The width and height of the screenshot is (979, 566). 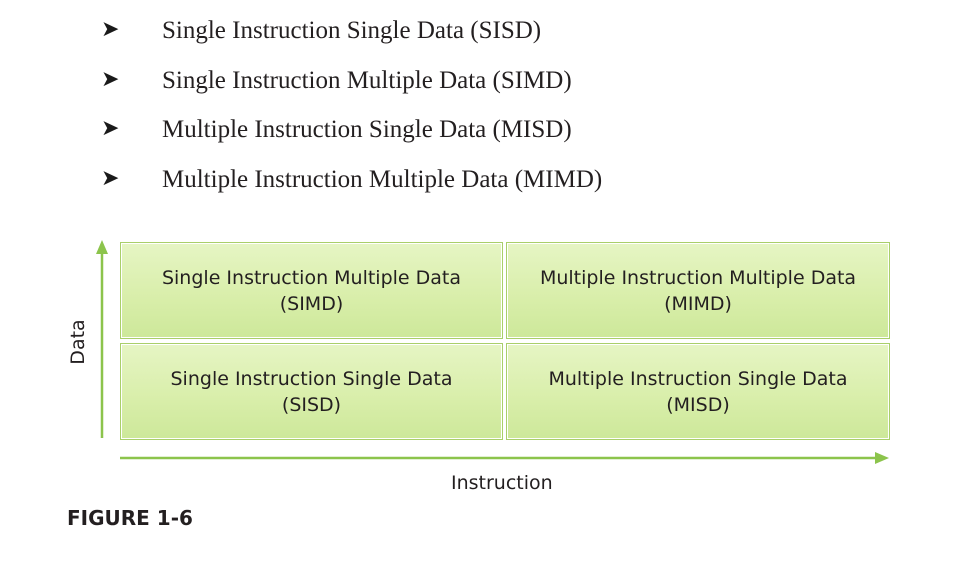 I want to click on bullet-item-sisd: ➤ Single Instruction Single Data (SISD), so click(x=489, y=37).